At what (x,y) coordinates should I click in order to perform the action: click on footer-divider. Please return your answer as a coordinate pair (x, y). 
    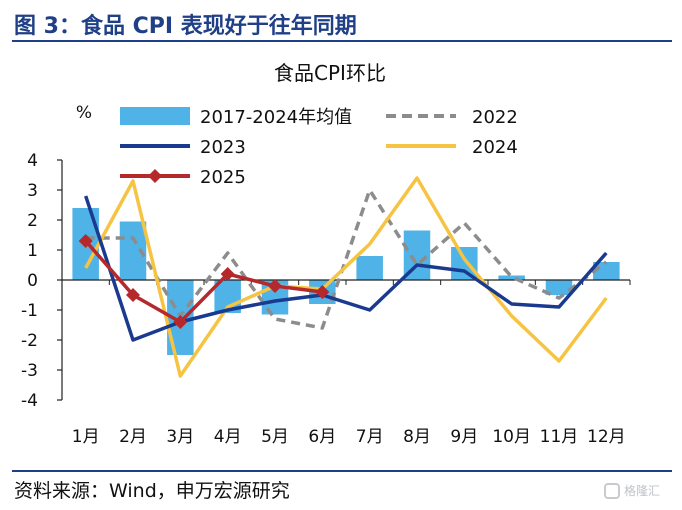
    Looking at the image, I should click on (342, 471).